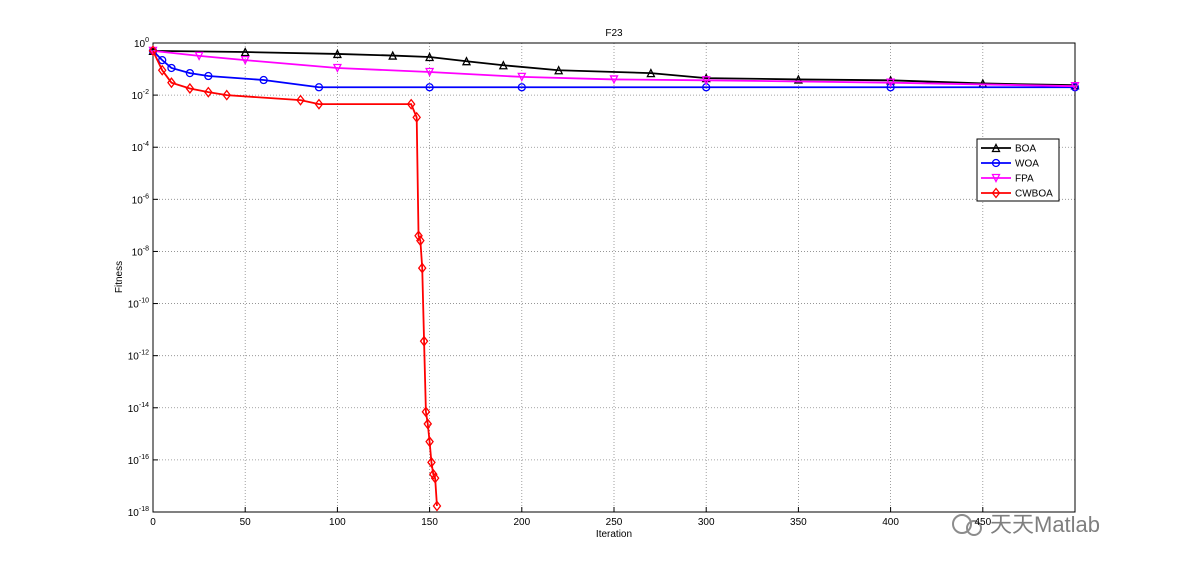 The image size is (1184, 580). Describe the element at coordinates (138, 356) in the screenshot. I see `y-tick-label: 10⁻¹²` at that location.